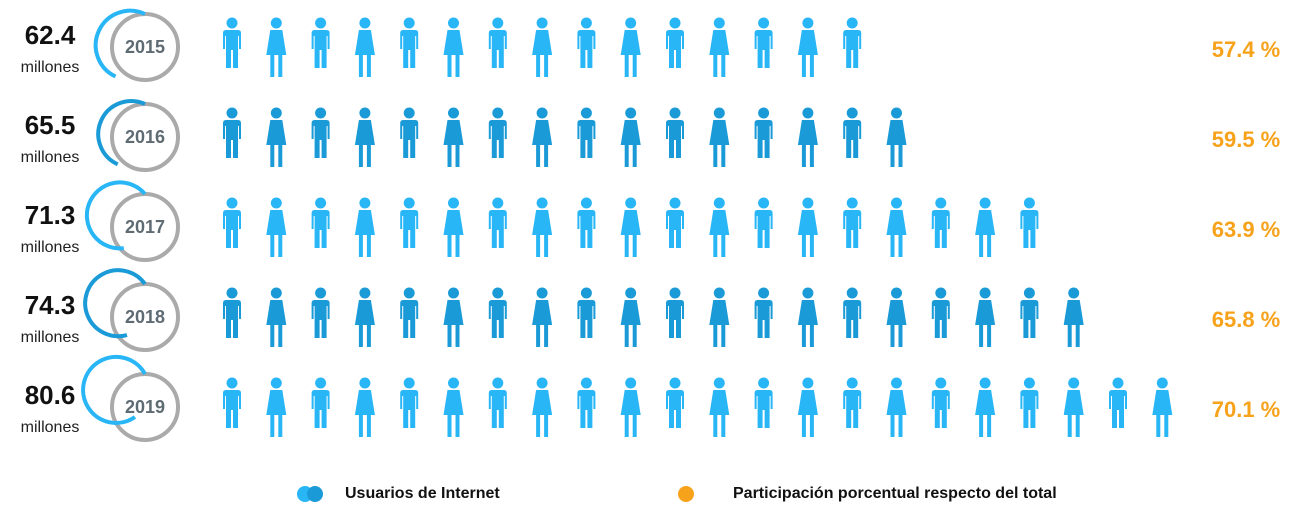 Image resolution: width=1309 pixels, height=505 pixels. Describe the element at coordinates (1246, 49) in the screenshot. I see `share-label: 57.4 %` at that location.